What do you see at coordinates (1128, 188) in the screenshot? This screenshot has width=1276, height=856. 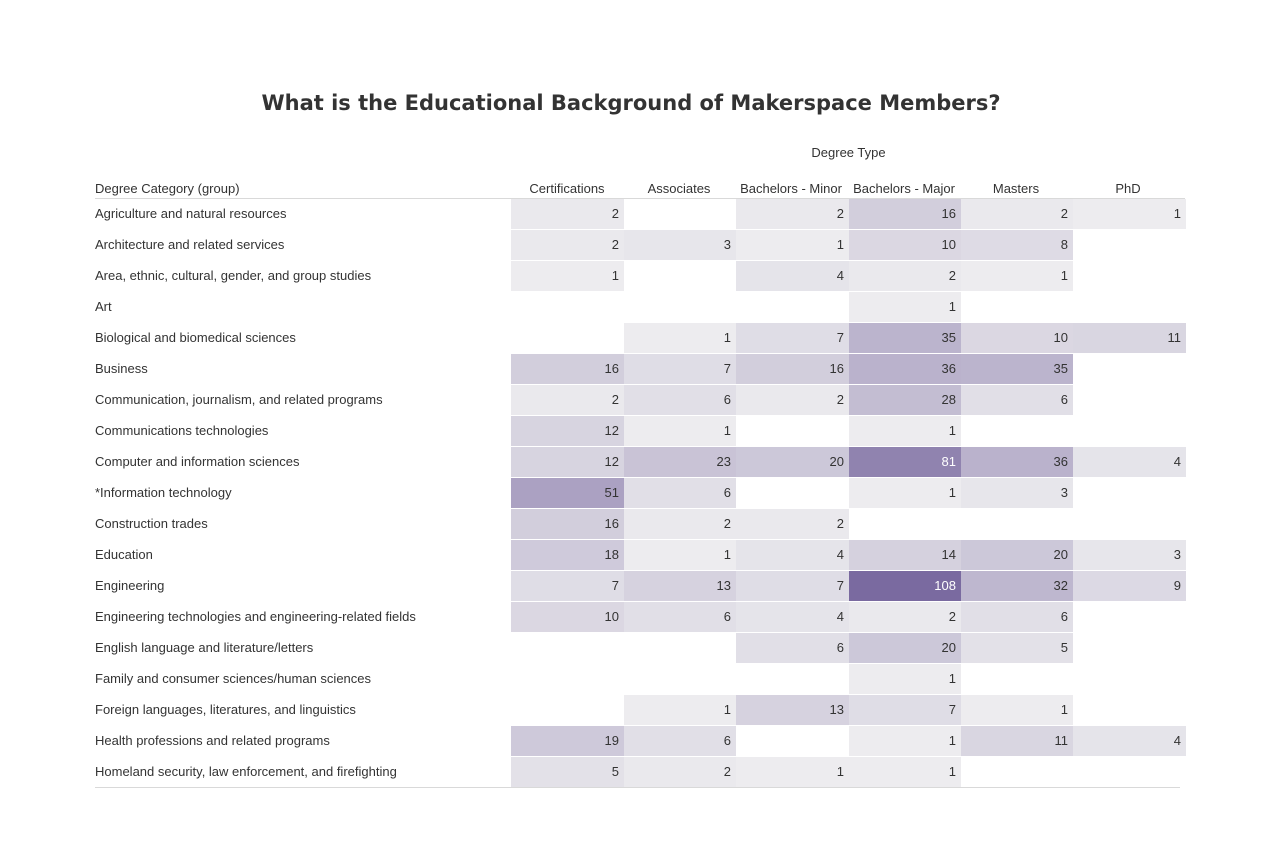 I see `column-header-phd: PhD` at bounding box center [1128, 188].